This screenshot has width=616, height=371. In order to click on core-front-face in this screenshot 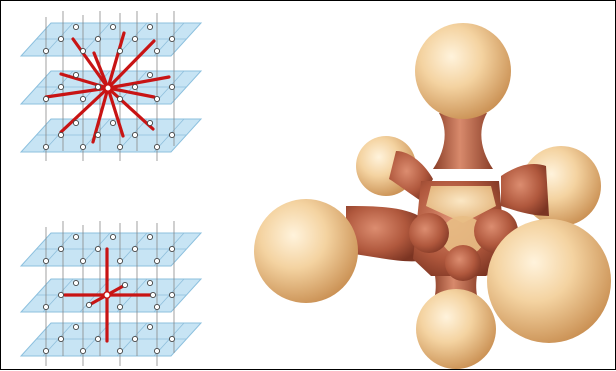, I will do `click(463, 236)`.